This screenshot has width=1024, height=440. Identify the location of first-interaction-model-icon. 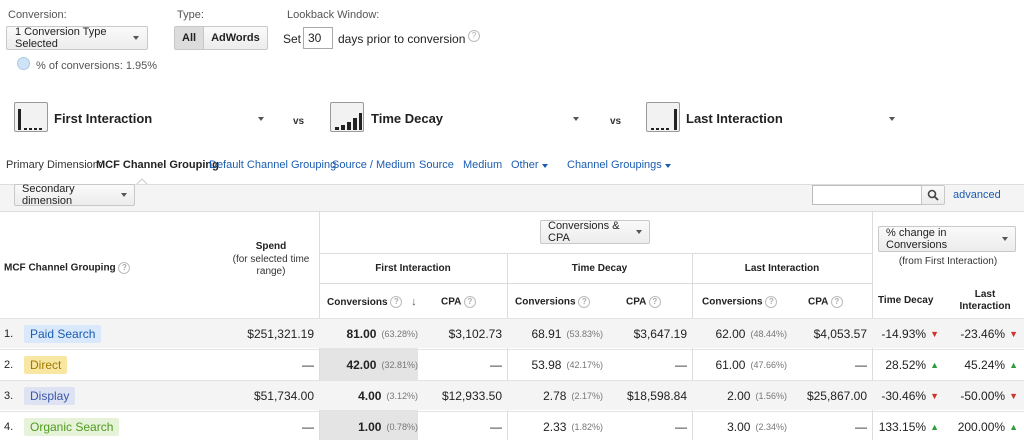
(31, 117).